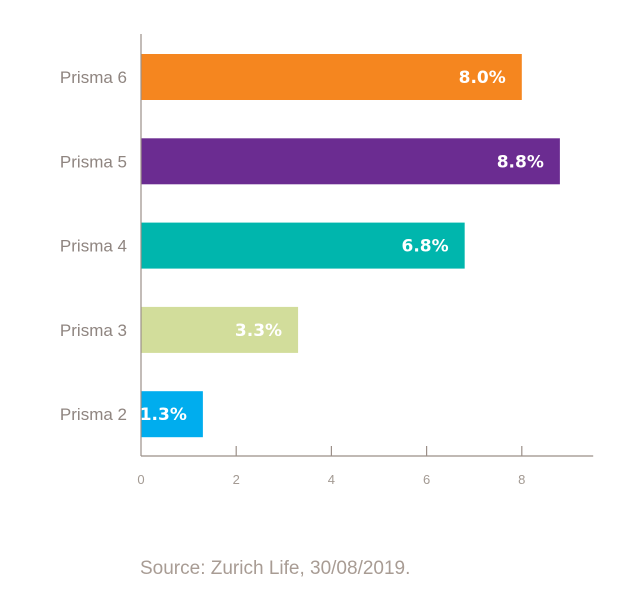 The width and height of the screenshot is (640, 607). What do you see at coordinates (93, 246) in the screenshot?
I see `category-label: Prisma 4` at bounding box center [93, 246].